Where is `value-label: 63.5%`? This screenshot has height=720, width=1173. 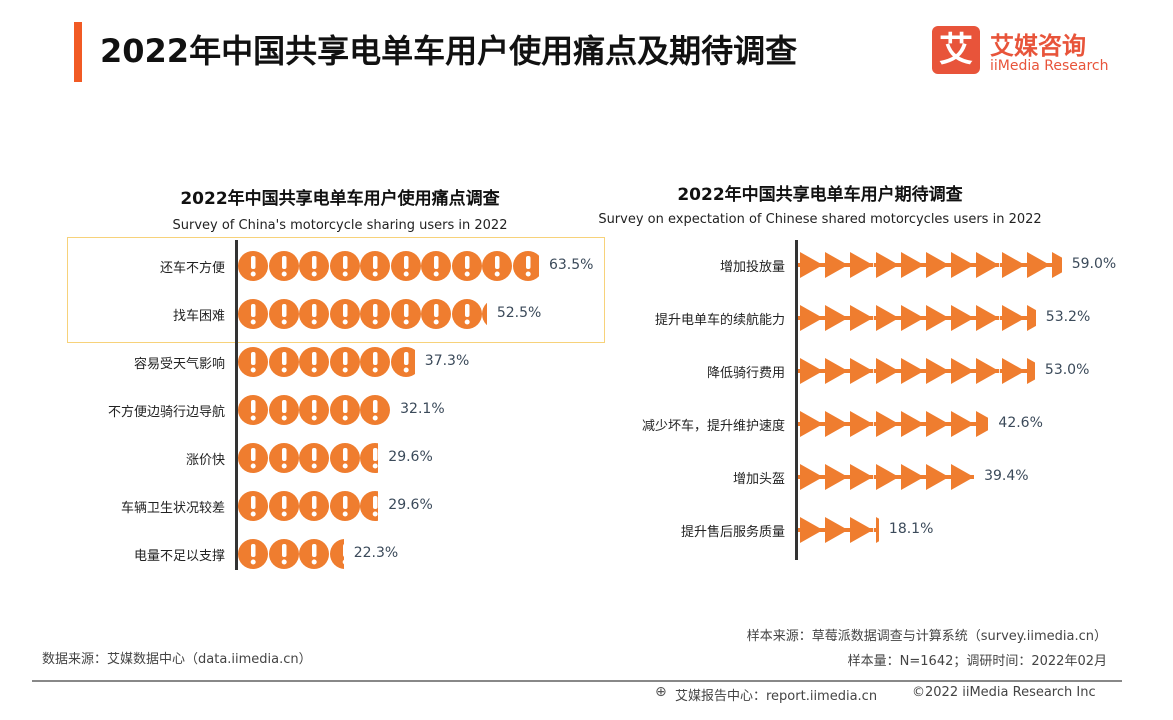 value-label: 63.5% is located at coordinates (571, 265).